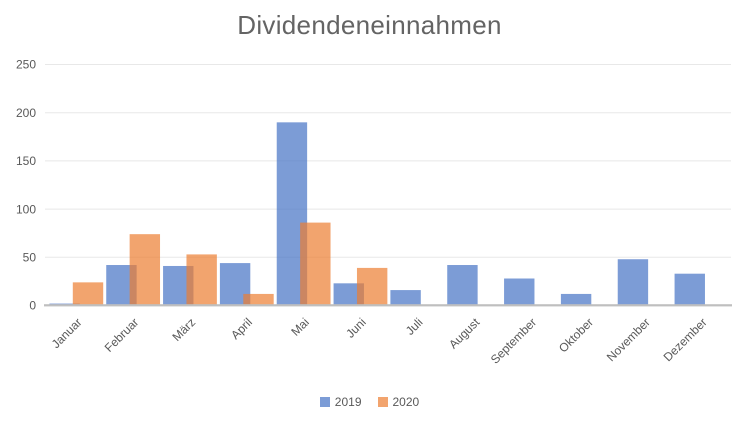 The width and height of the screenshot is (739, 422). Describe the element at coordinates (406, 402) in the screenshot. I see `legend-label-2020: 2020` at that location.